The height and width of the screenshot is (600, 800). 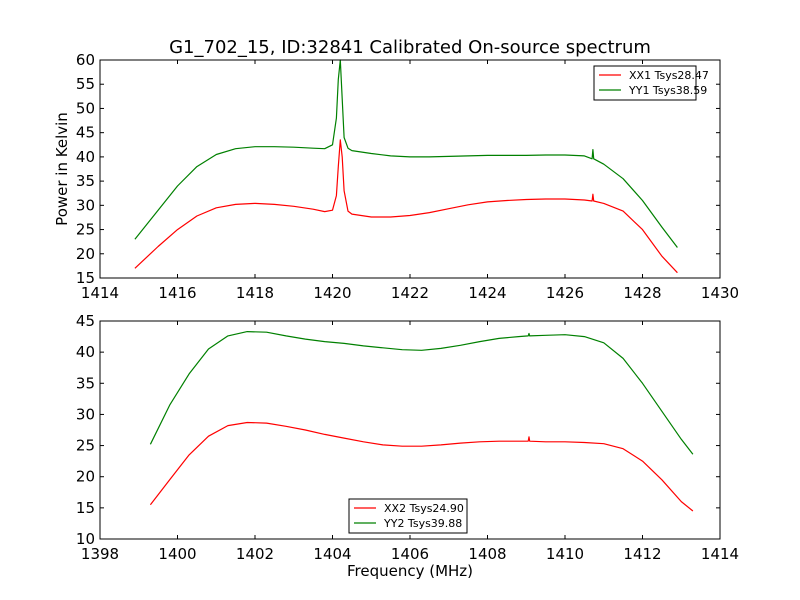 I want to click on y-axis-label: Power in Kelvin, so click(x=62, y=169).